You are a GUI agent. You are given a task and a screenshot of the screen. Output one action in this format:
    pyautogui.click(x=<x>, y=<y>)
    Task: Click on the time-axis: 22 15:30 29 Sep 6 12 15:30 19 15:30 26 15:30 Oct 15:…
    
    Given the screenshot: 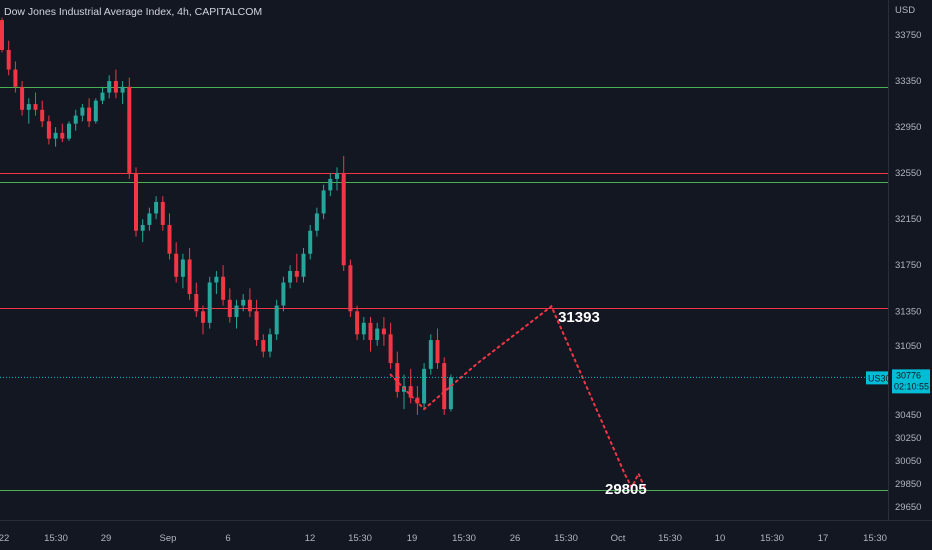 What is the action you would take?
    pyautogui.click(x=466, y=532)
    